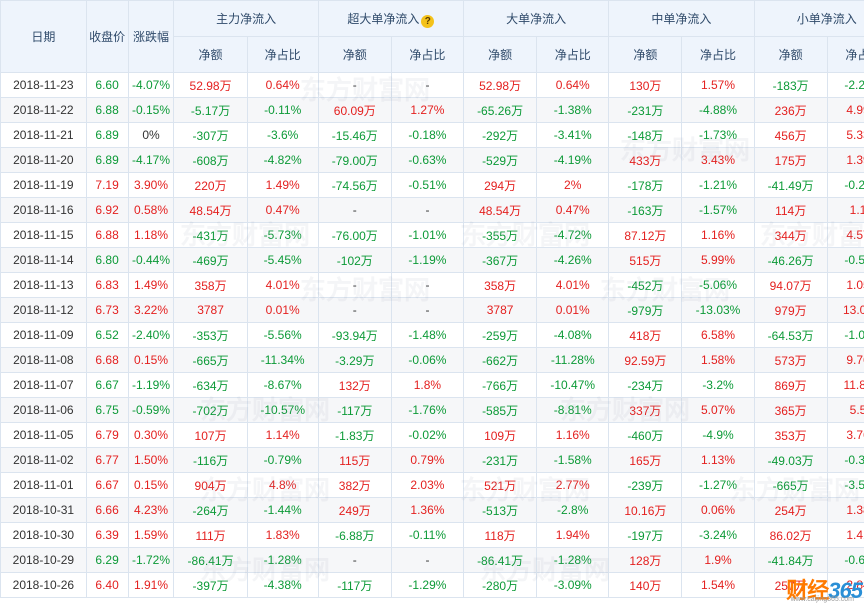 The image size is (864, 605). I want to click on main-ratio-cell: 0.64%, so click(282, 85).